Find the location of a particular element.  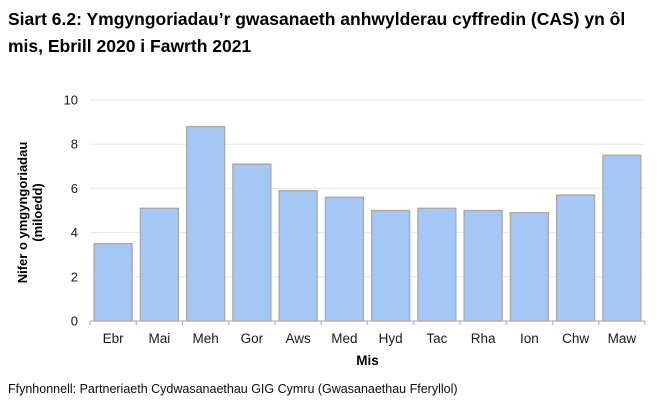

bar-meh is located at coordinates (205, 223).